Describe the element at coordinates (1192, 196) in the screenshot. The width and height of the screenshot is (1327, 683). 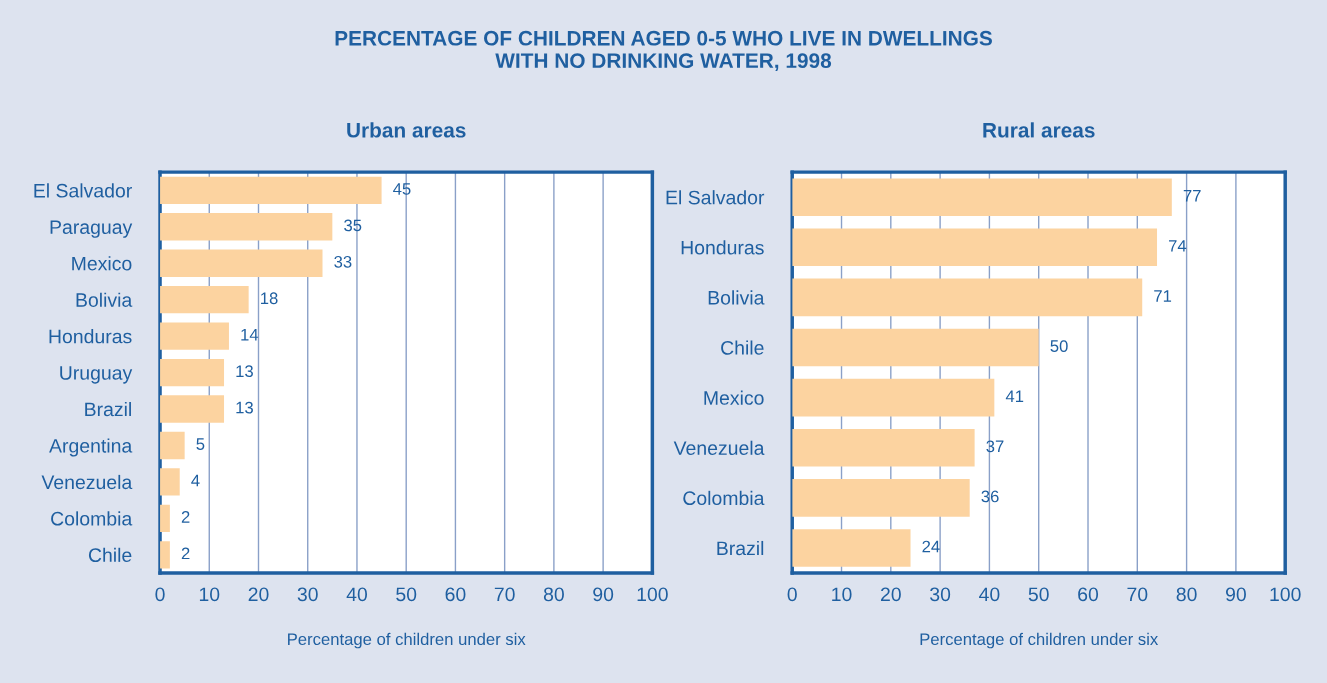
I see `data-label: 77` at that location.